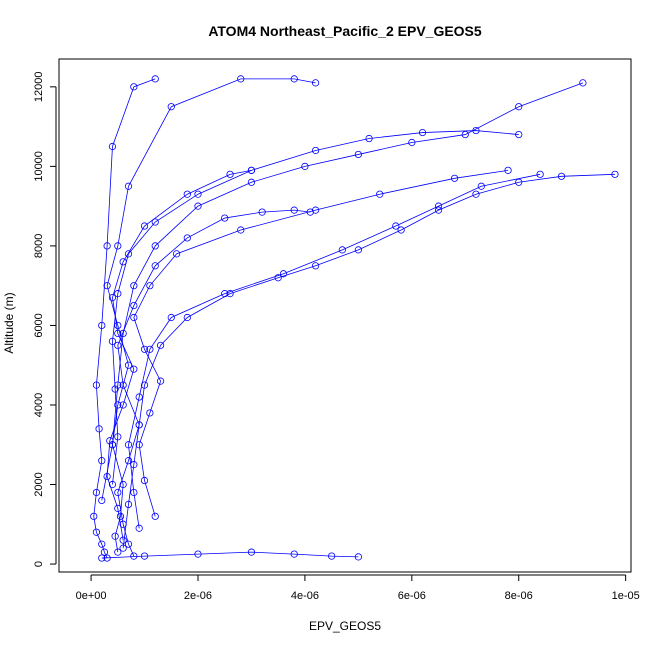 This screenshot has width=650, height=650. What do you see at coordinates (45, 319) in the screenshot?
I see `y-axis: 0 2000 4000 6000 8000 10000 12000` at bounding box center [45, 319].